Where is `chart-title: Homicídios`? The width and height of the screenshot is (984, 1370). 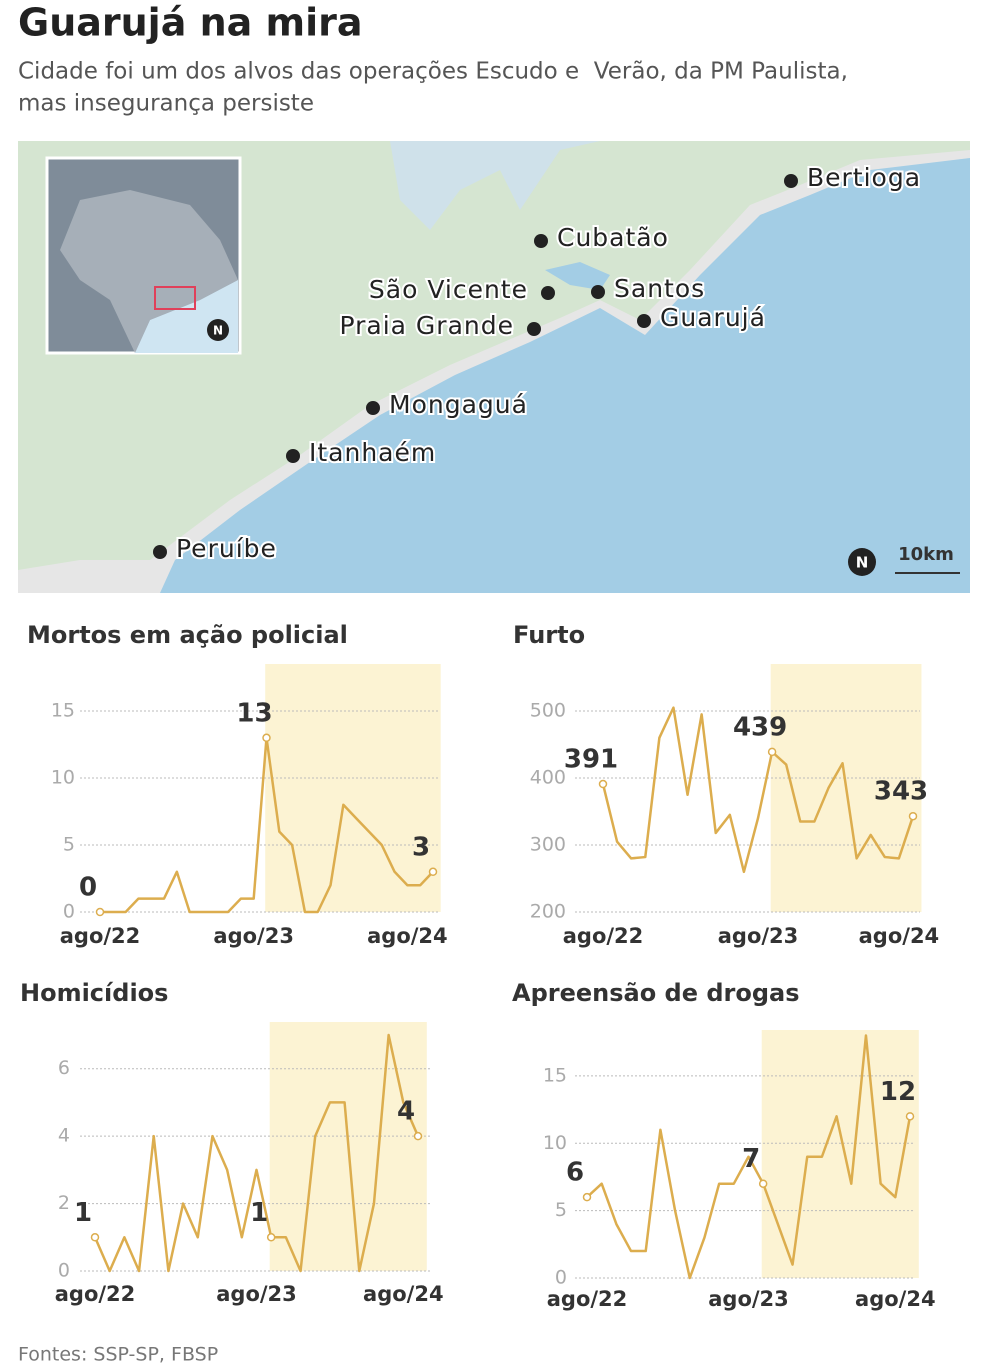 chart-title: Homicídios is located at coordinates (94, 993).